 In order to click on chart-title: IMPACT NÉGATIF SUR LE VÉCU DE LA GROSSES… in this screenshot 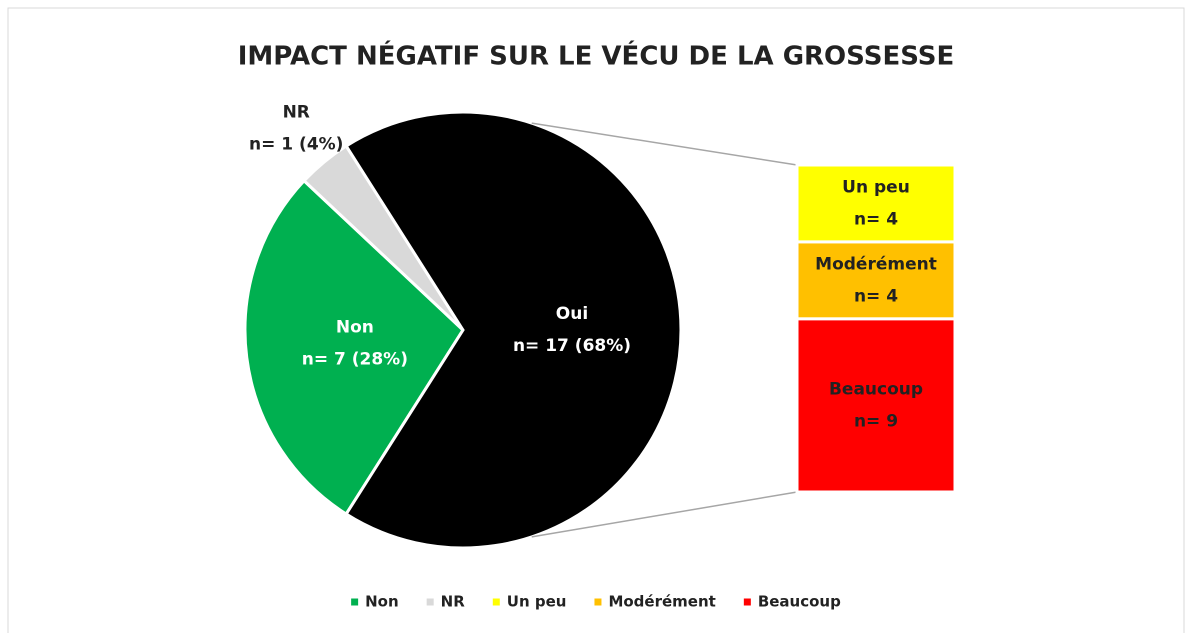, I will do `click(596, 56)`.